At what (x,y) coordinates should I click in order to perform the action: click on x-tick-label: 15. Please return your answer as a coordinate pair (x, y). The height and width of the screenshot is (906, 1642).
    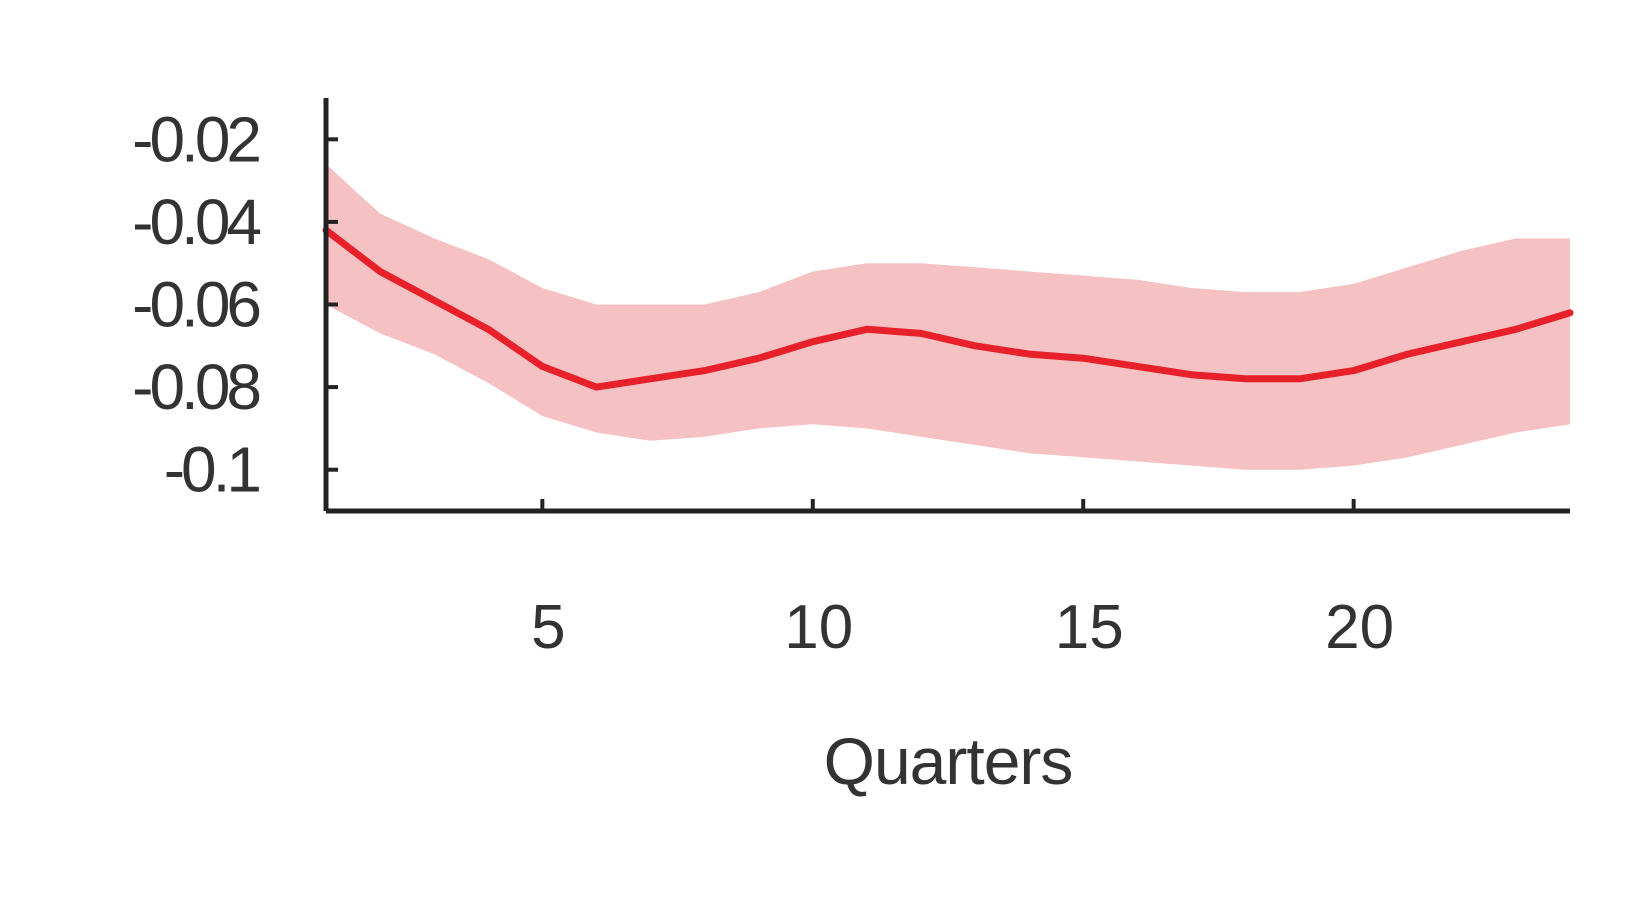
    Looking at the image, I should click on (1089, 627).